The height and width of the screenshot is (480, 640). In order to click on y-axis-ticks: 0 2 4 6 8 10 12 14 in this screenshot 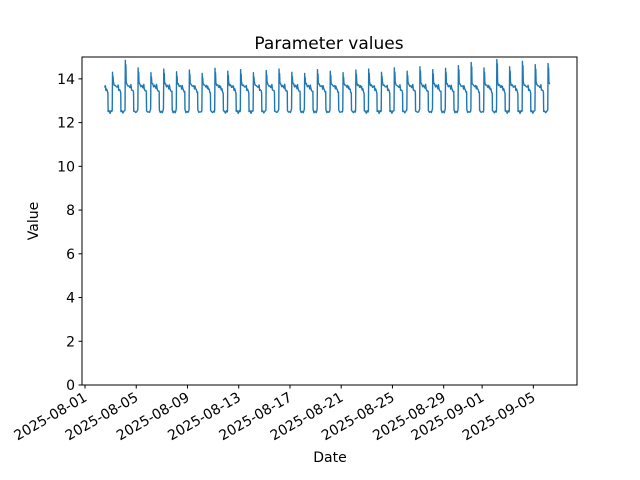, I will do `click(69, 233)`.